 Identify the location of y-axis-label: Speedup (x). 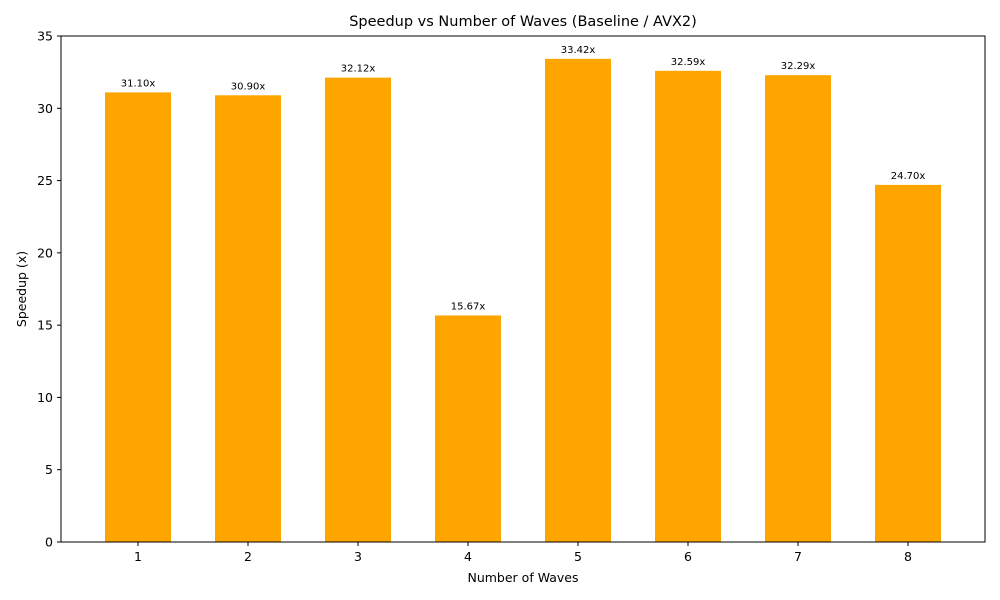
(21, 289).